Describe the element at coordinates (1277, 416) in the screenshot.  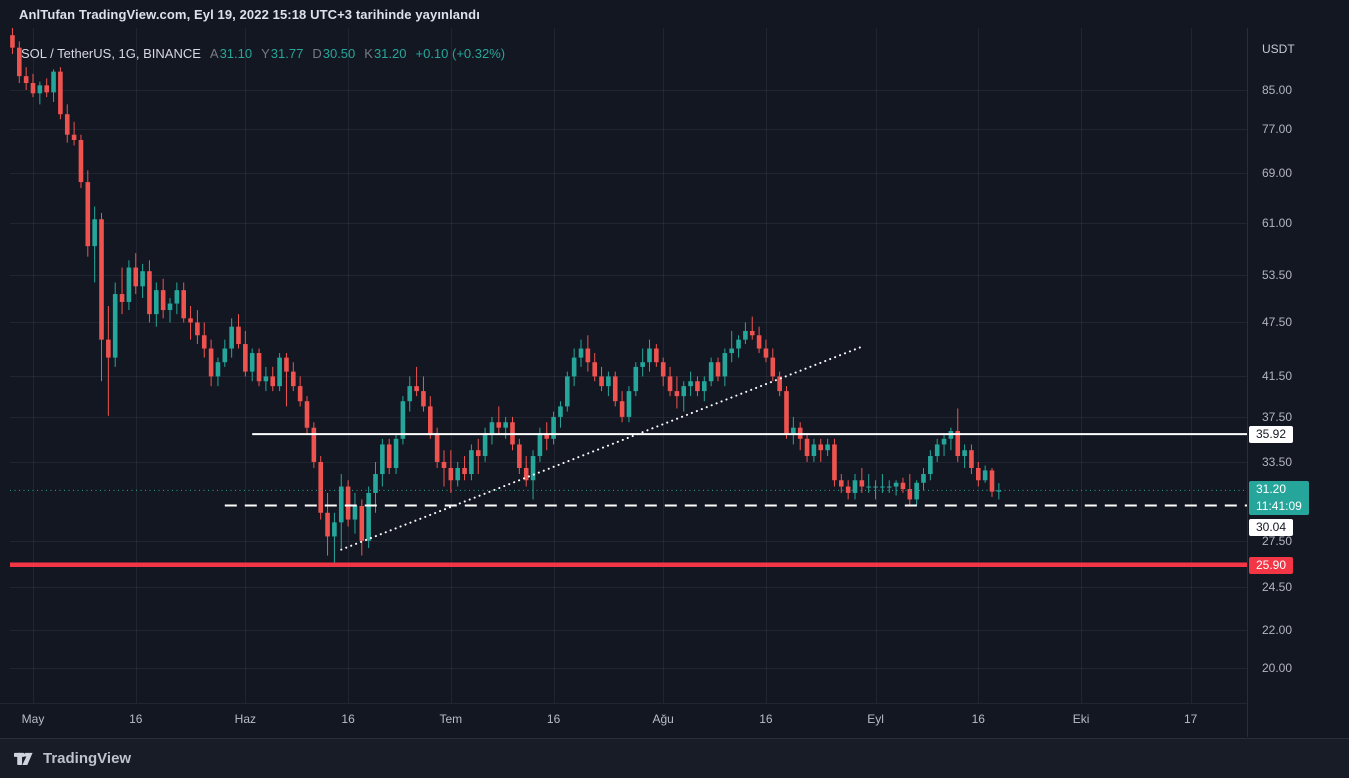
I see `price-scale-label: 37.50` at that location.